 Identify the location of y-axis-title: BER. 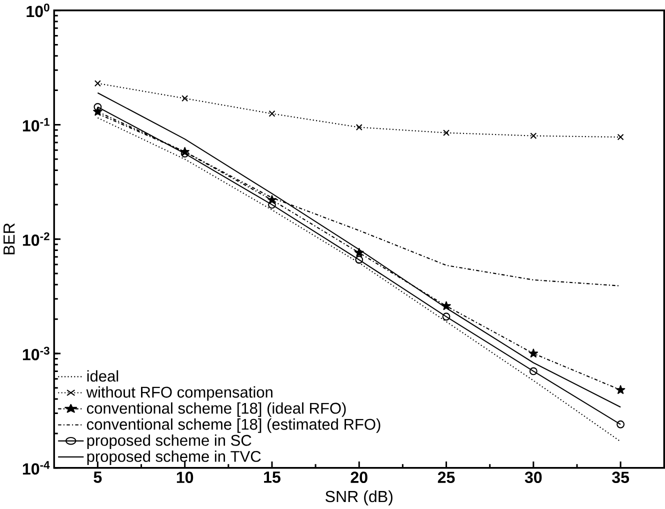
(9, 238).